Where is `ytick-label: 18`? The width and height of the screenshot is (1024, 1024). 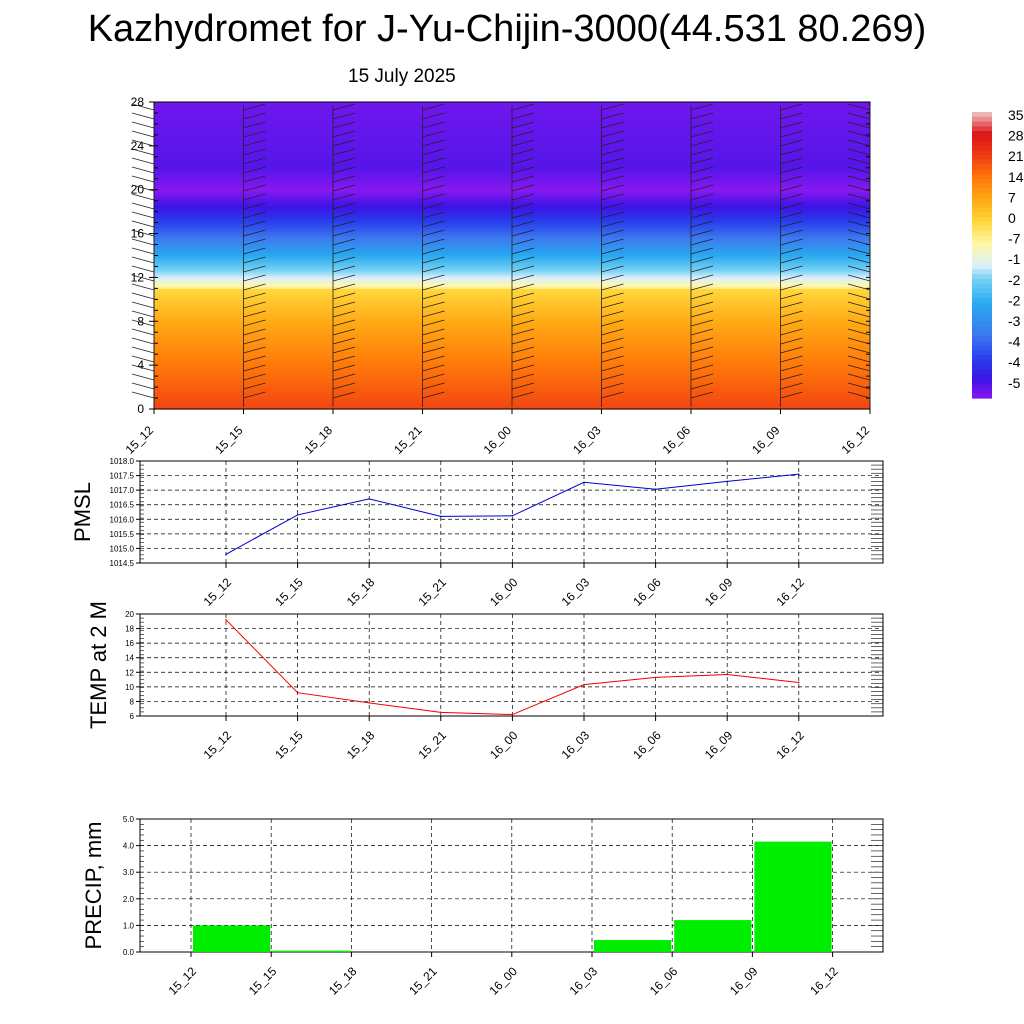 ytick-label: 18 is located at coordinates (129, 629).